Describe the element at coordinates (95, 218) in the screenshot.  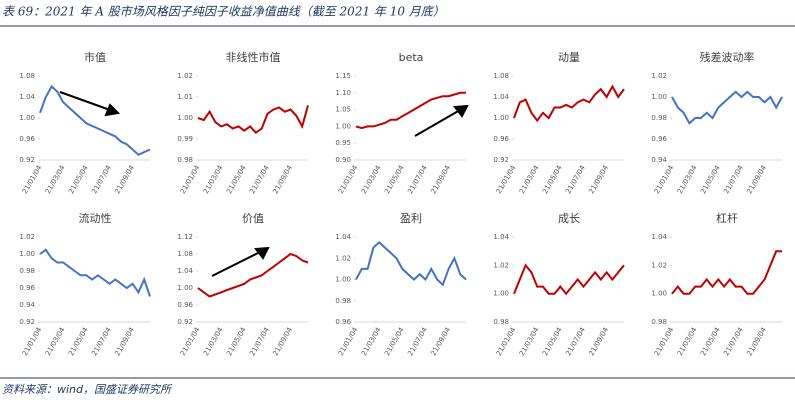
I see `panel-title: 流动性` at that location.